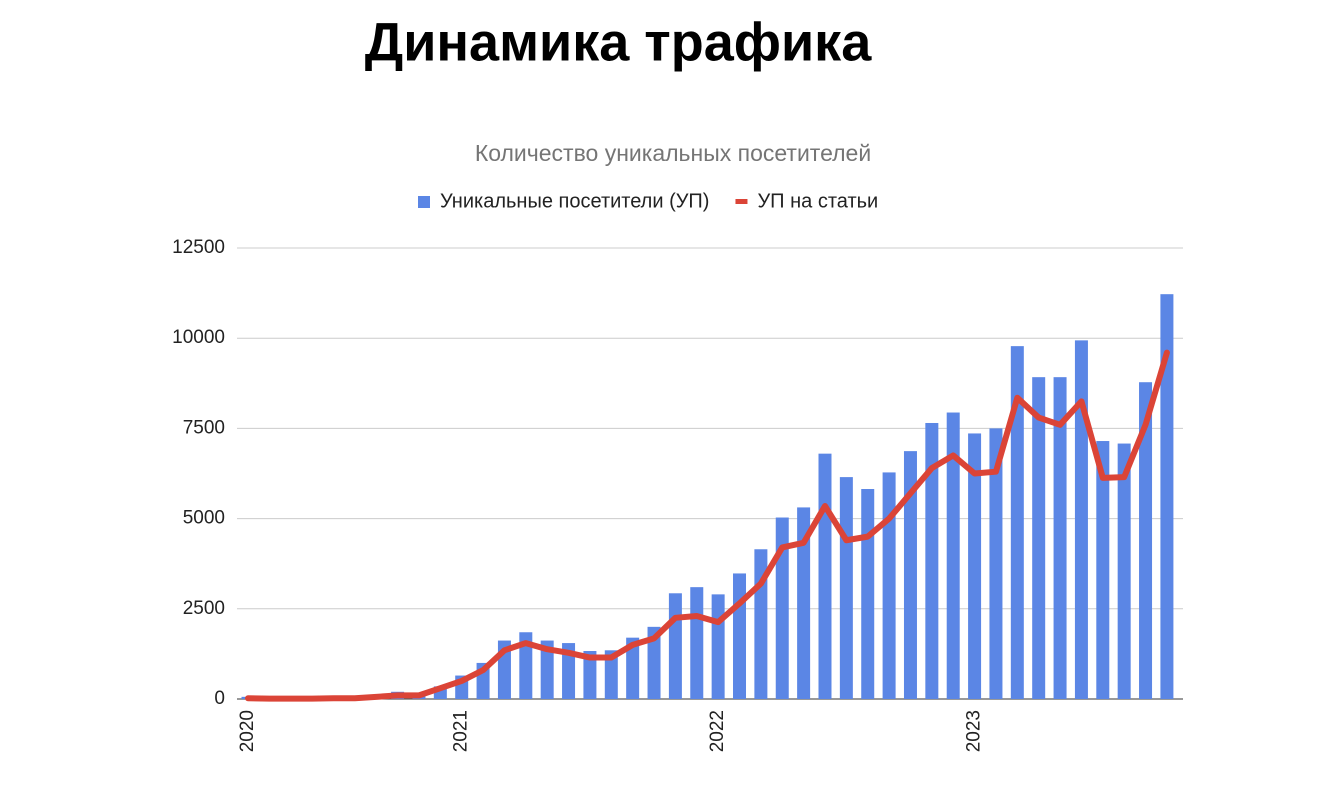  I want to click on x-tick-label: 2023, so click(974, 731).